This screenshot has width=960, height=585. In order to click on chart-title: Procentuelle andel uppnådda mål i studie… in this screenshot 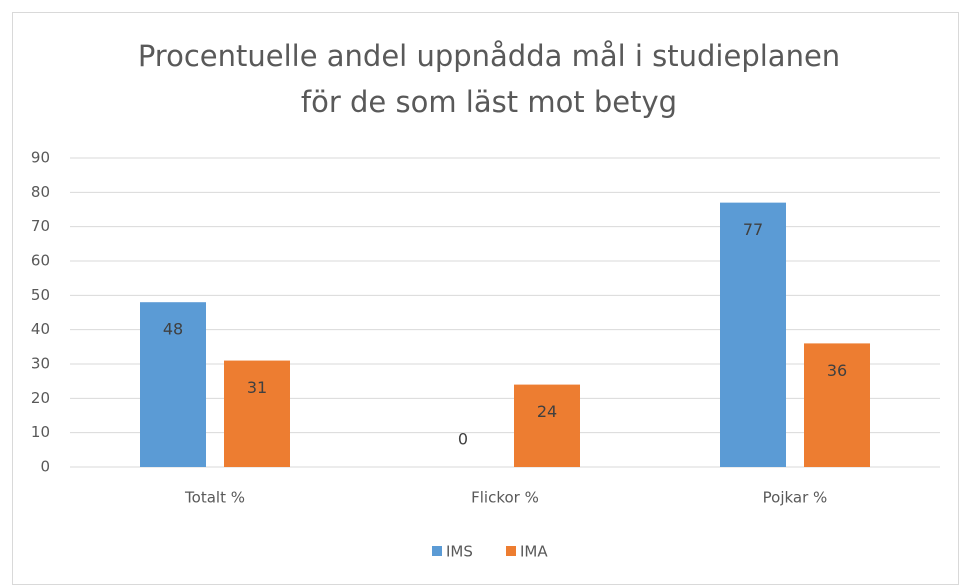, I will do `click(489, 56)`.